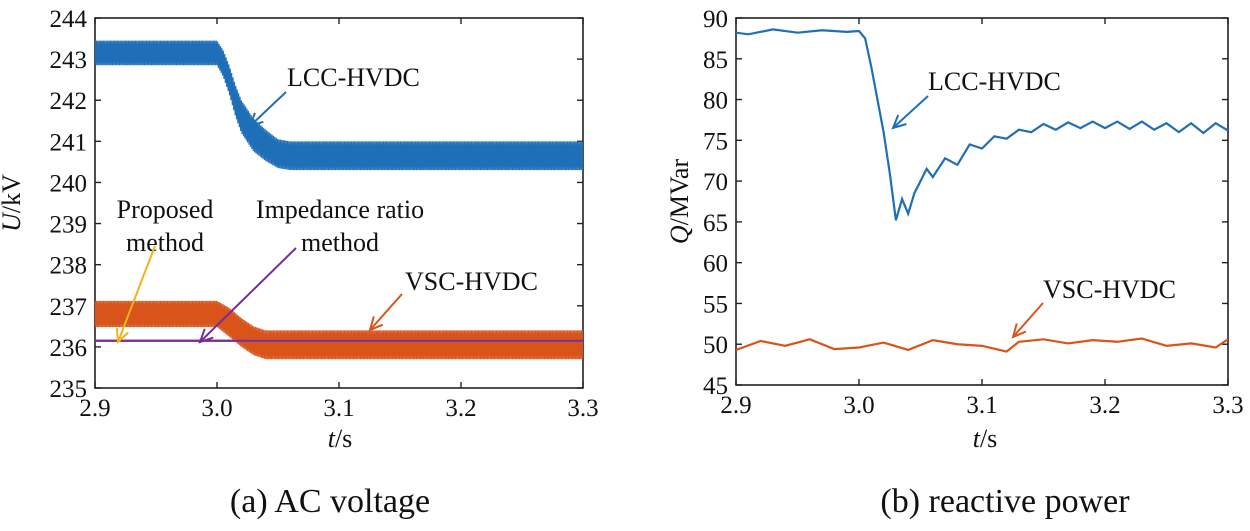 The image size is (1250, 531). Describe the element at coordinates (69, 389) in the screenshot. I see `y-tick-label: 235` at that location.